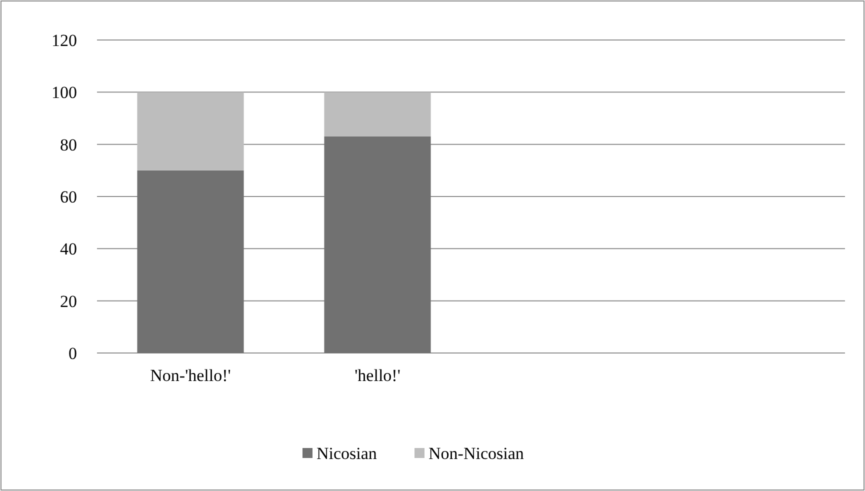 The image size is (865, 491). I want to click on x-tick-label: 'hello!', so click(377, 375).